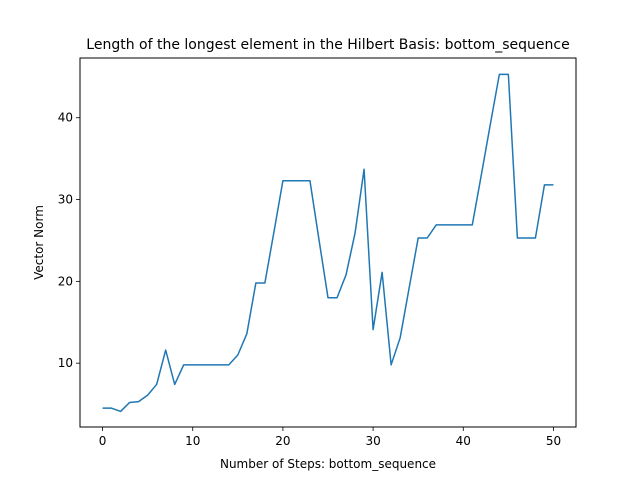  What do you see at coordinates (65, 118) in the screenshot?
I see `y-tick-label: 40` at bounding box center [65, 118].